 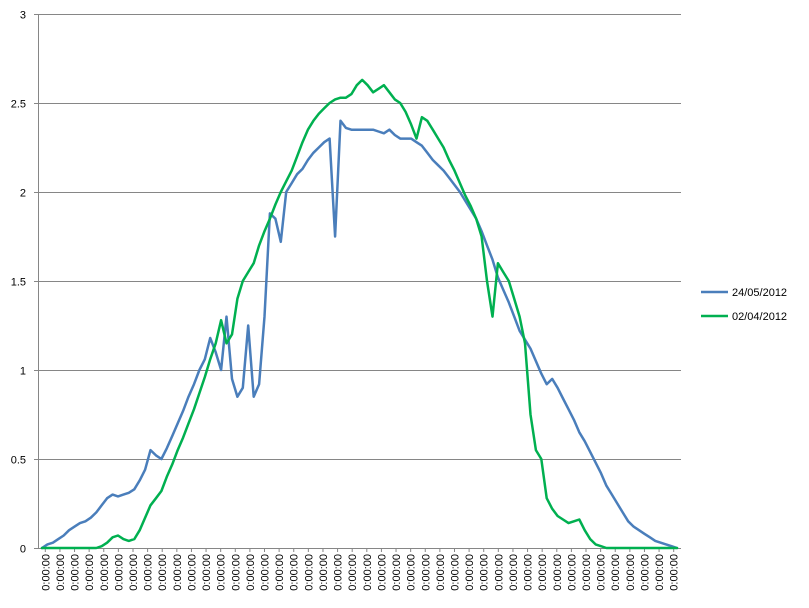 What do you see at coordinates (18, 461) in the screenshot?
I see `y-tick-label: 0.5` at bounding box center [18, 461].